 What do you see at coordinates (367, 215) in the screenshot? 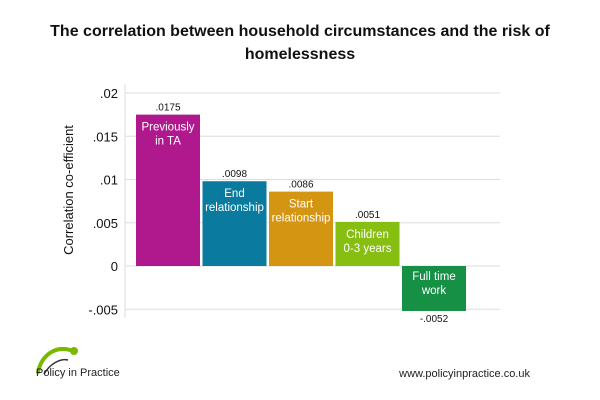
I see `data-label: .0051` at bounding box center [367, 215].